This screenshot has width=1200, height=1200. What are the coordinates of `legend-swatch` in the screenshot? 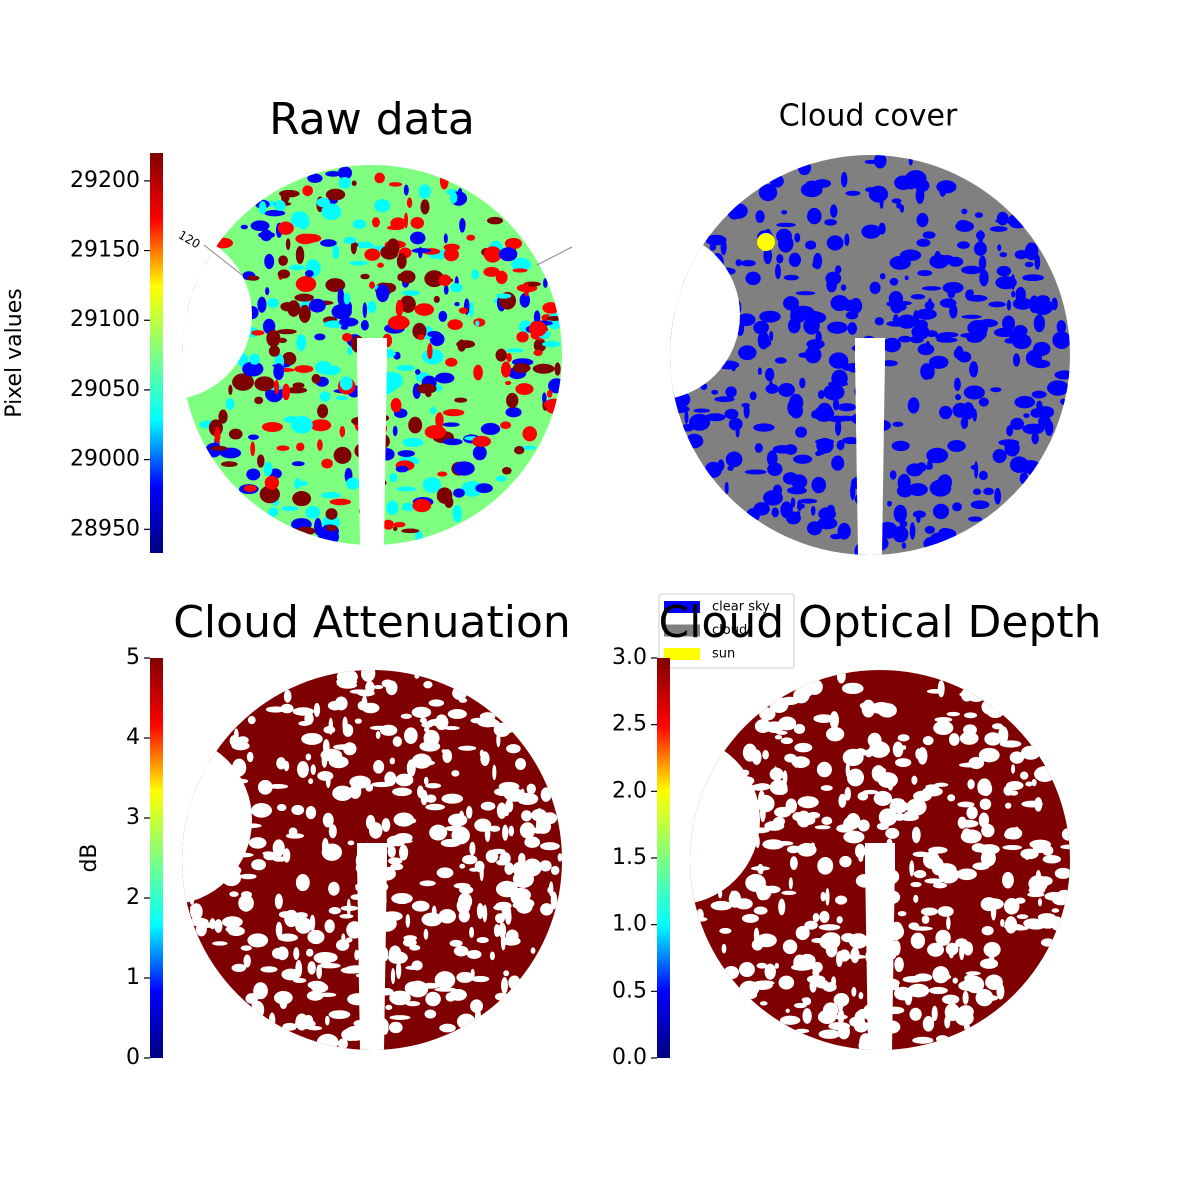 It's located at (682, 607).